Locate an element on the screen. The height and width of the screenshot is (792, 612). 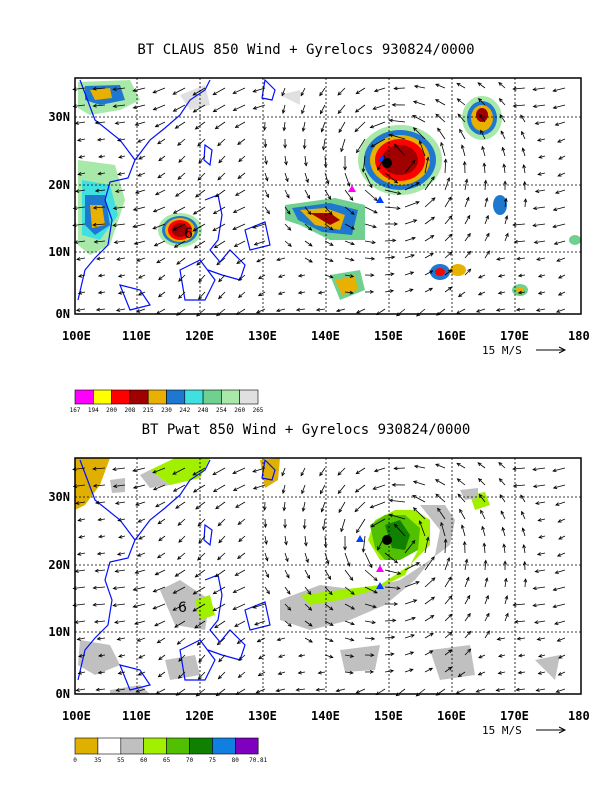
panel2-colorbar: 0 35 55 60 65 70 75 80 70.81 is located at coordinates (170, 750).